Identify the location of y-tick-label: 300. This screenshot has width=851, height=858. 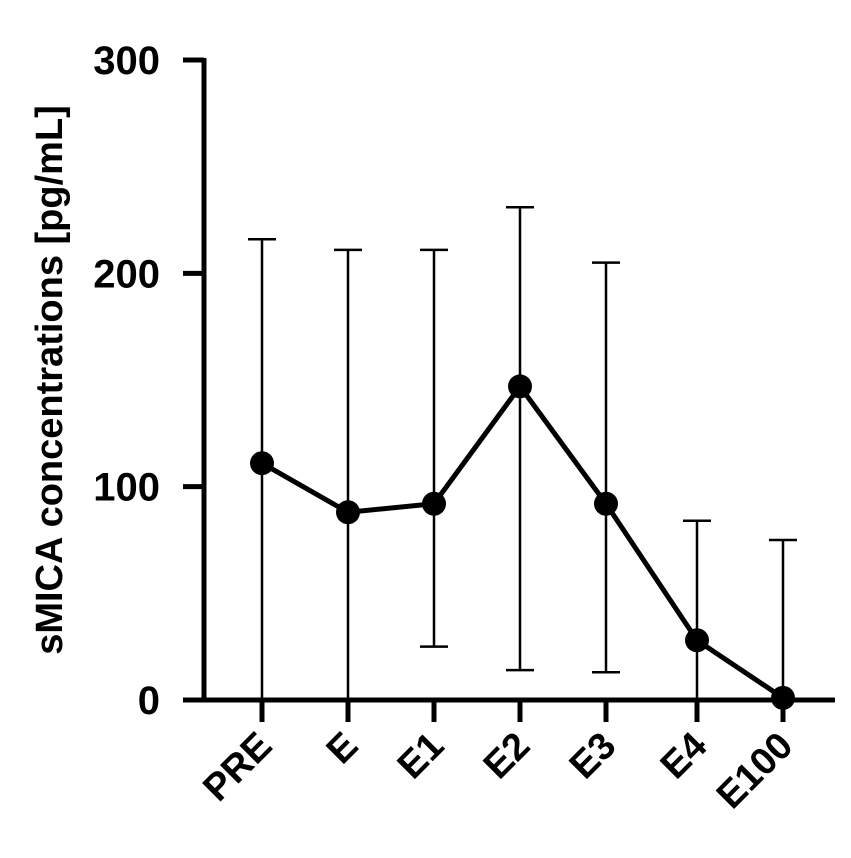
(126, 61).